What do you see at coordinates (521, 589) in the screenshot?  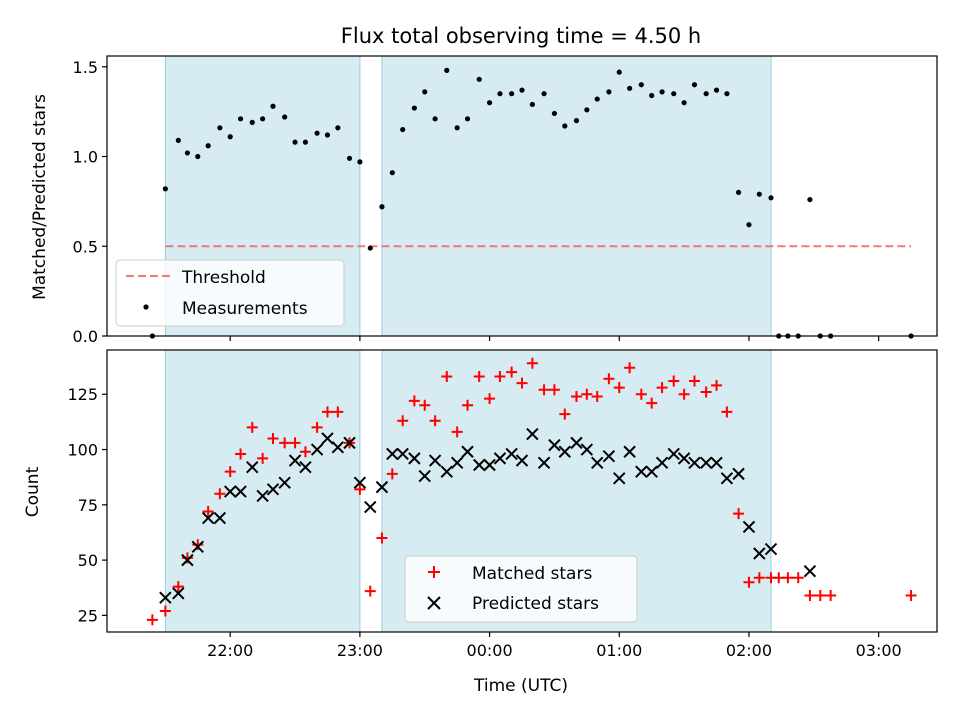 I see `bottom-legend-box` at bounding box center [521, 589].